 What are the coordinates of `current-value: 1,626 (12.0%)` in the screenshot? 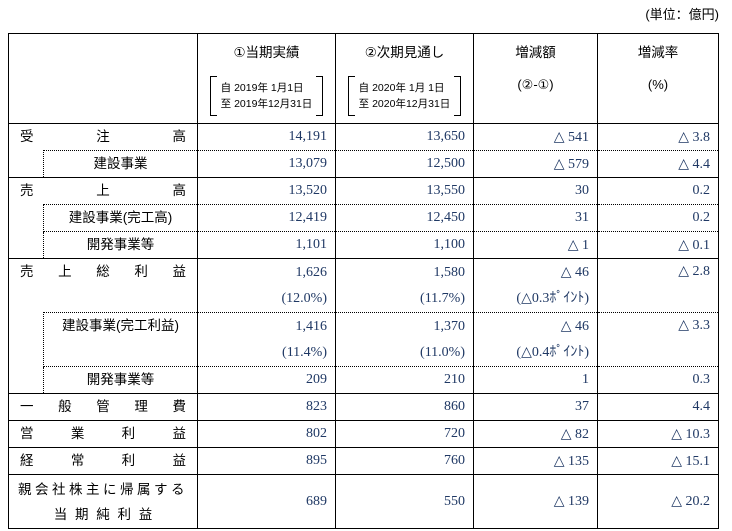 It's located at (266, 285).